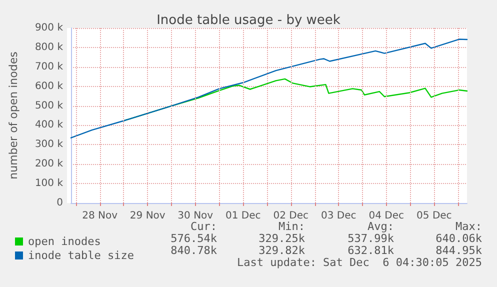 The image size is (497, 287). What do you see at coordinates (64, 241) in the screenshot?
I see `legend-label: open inodes` at bounding box center [64, 241].